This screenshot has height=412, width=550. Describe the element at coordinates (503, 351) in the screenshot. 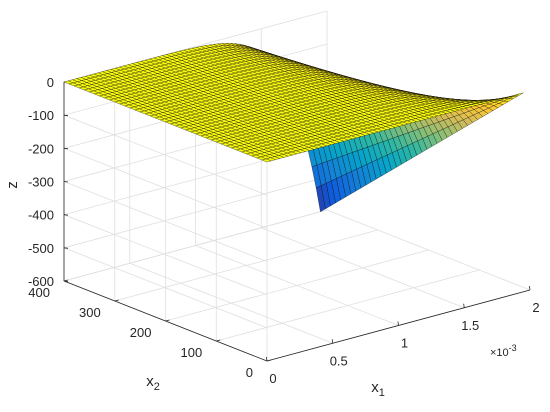

I see `x1-exponent-label: ×10⁻³` at that location.